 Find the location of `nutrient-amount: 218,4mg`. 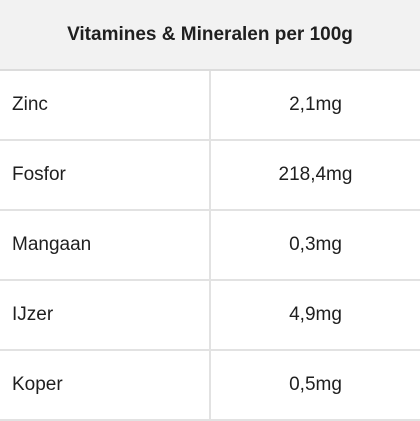

nutrient-amount: 218,4mg is located at coordinates (315, 175).